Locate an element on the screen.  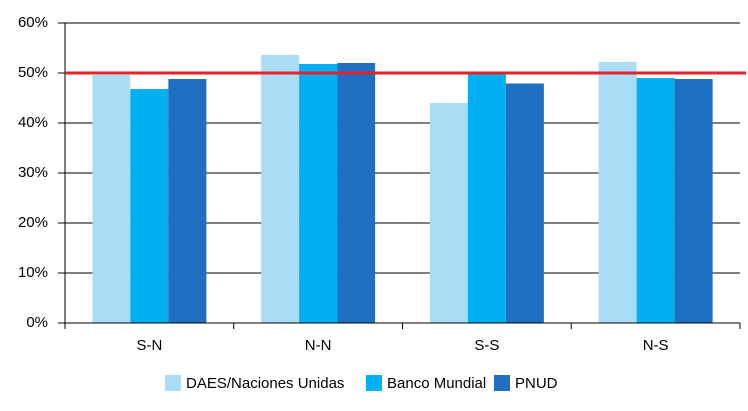
y-tick-label: 50% is located at coordinates (33, 72).